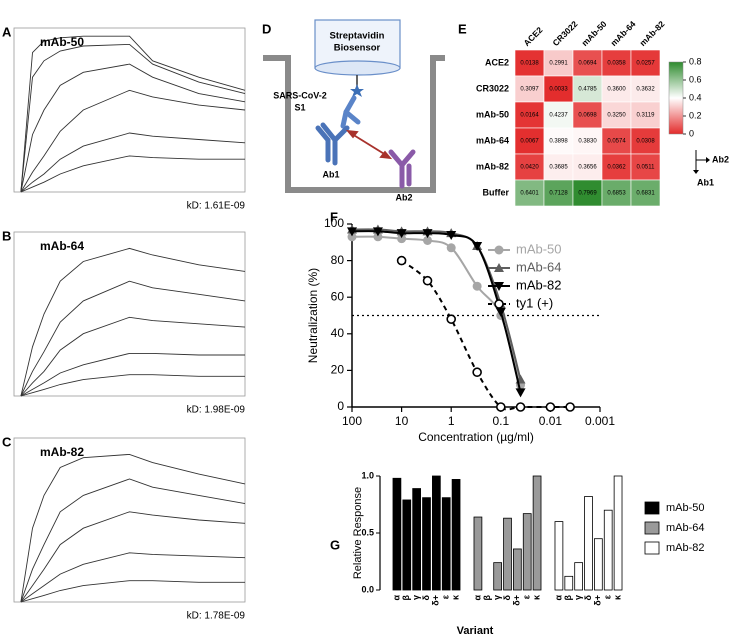 Image resolution: width=738 pixels, height=638 pixels. Describe the element at coordinates (558, 116) in the screenshot. I see `cell-label: 0.4237` at that location.